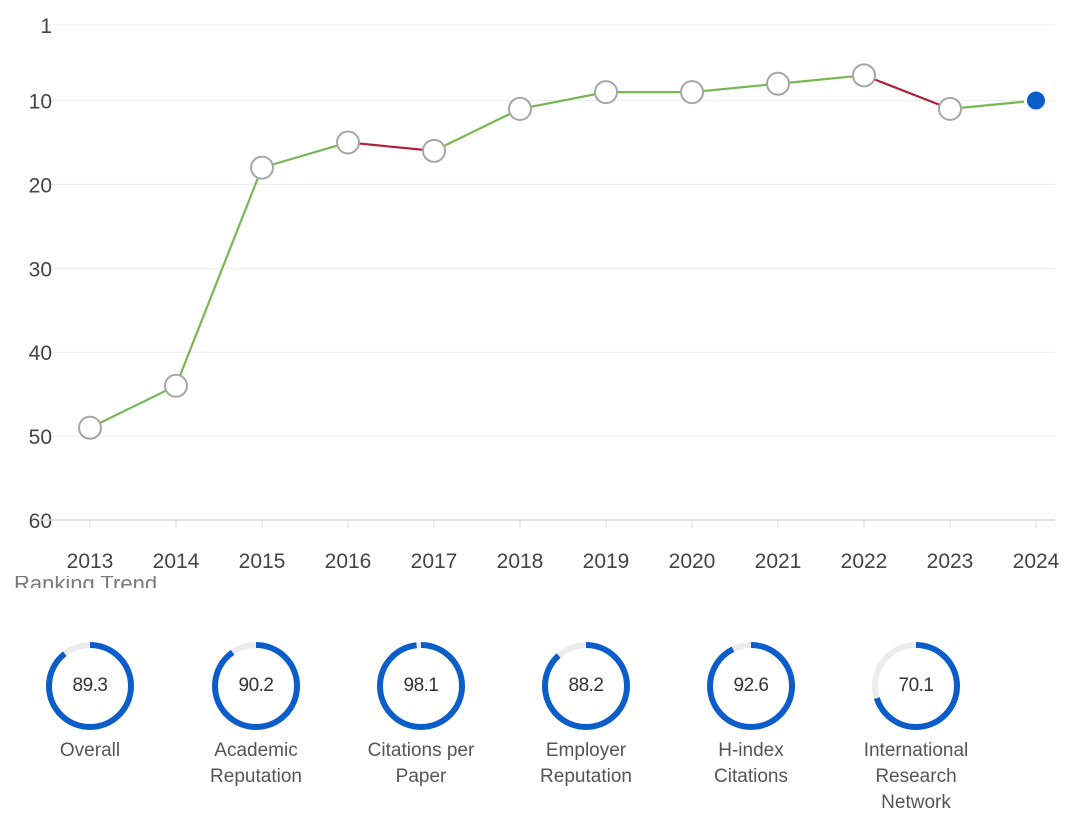 This screenshot has width=1080, height=828. I want to click on score-label: International Research Network, so click(916, 777).